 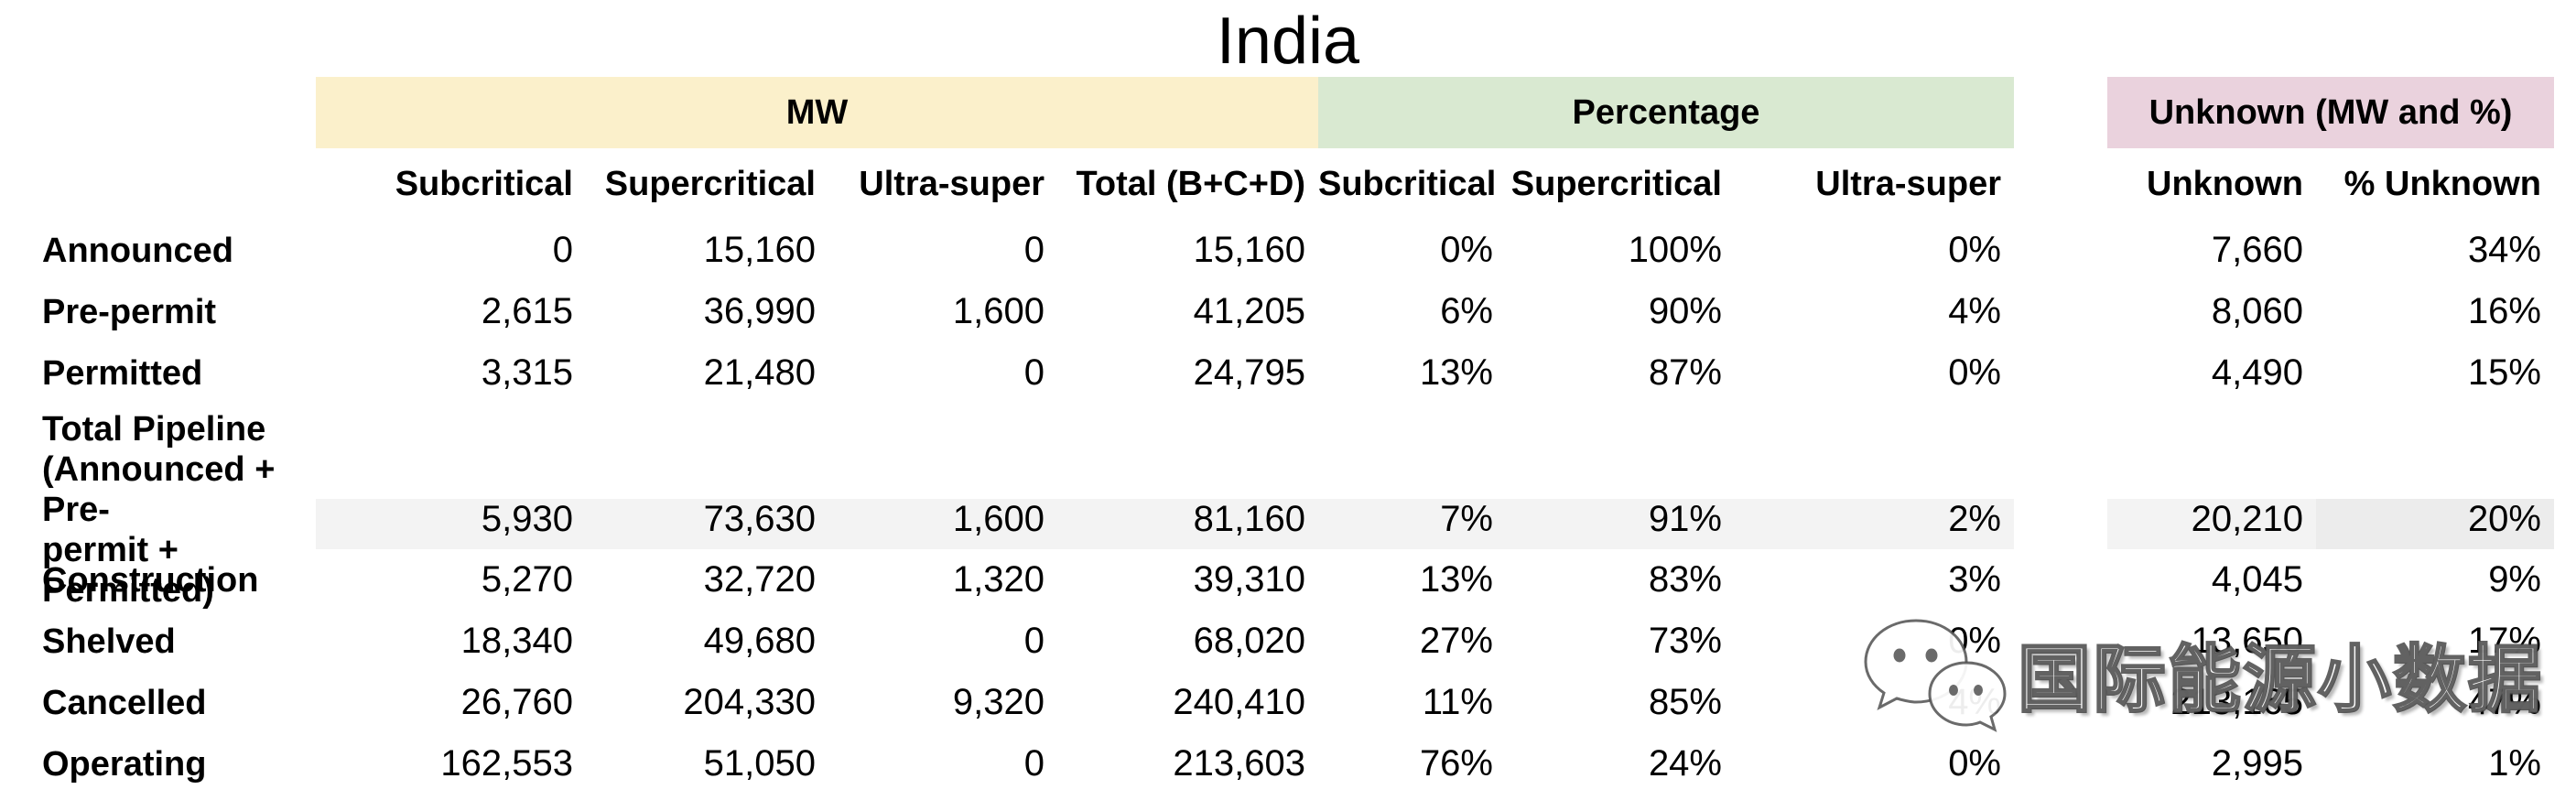 What do you see at coordinates (527, 373) in the screenshot?
I see `table-cell: 3,315` at bounding box center [527, 373].